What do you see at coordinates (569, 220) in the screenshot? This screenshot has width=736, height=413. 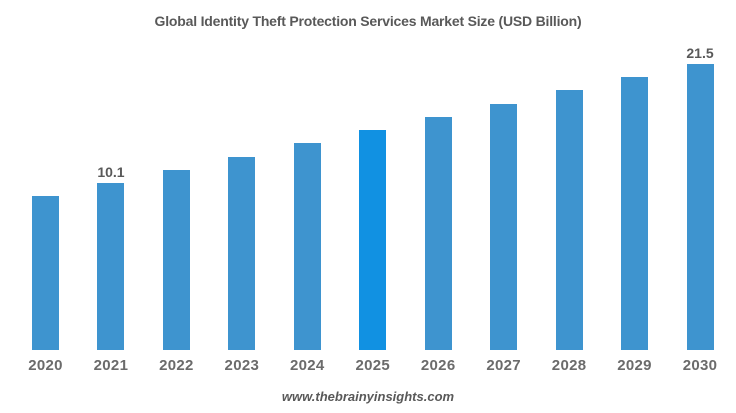 I see `bar-2028` at bounding box center [569, 220].